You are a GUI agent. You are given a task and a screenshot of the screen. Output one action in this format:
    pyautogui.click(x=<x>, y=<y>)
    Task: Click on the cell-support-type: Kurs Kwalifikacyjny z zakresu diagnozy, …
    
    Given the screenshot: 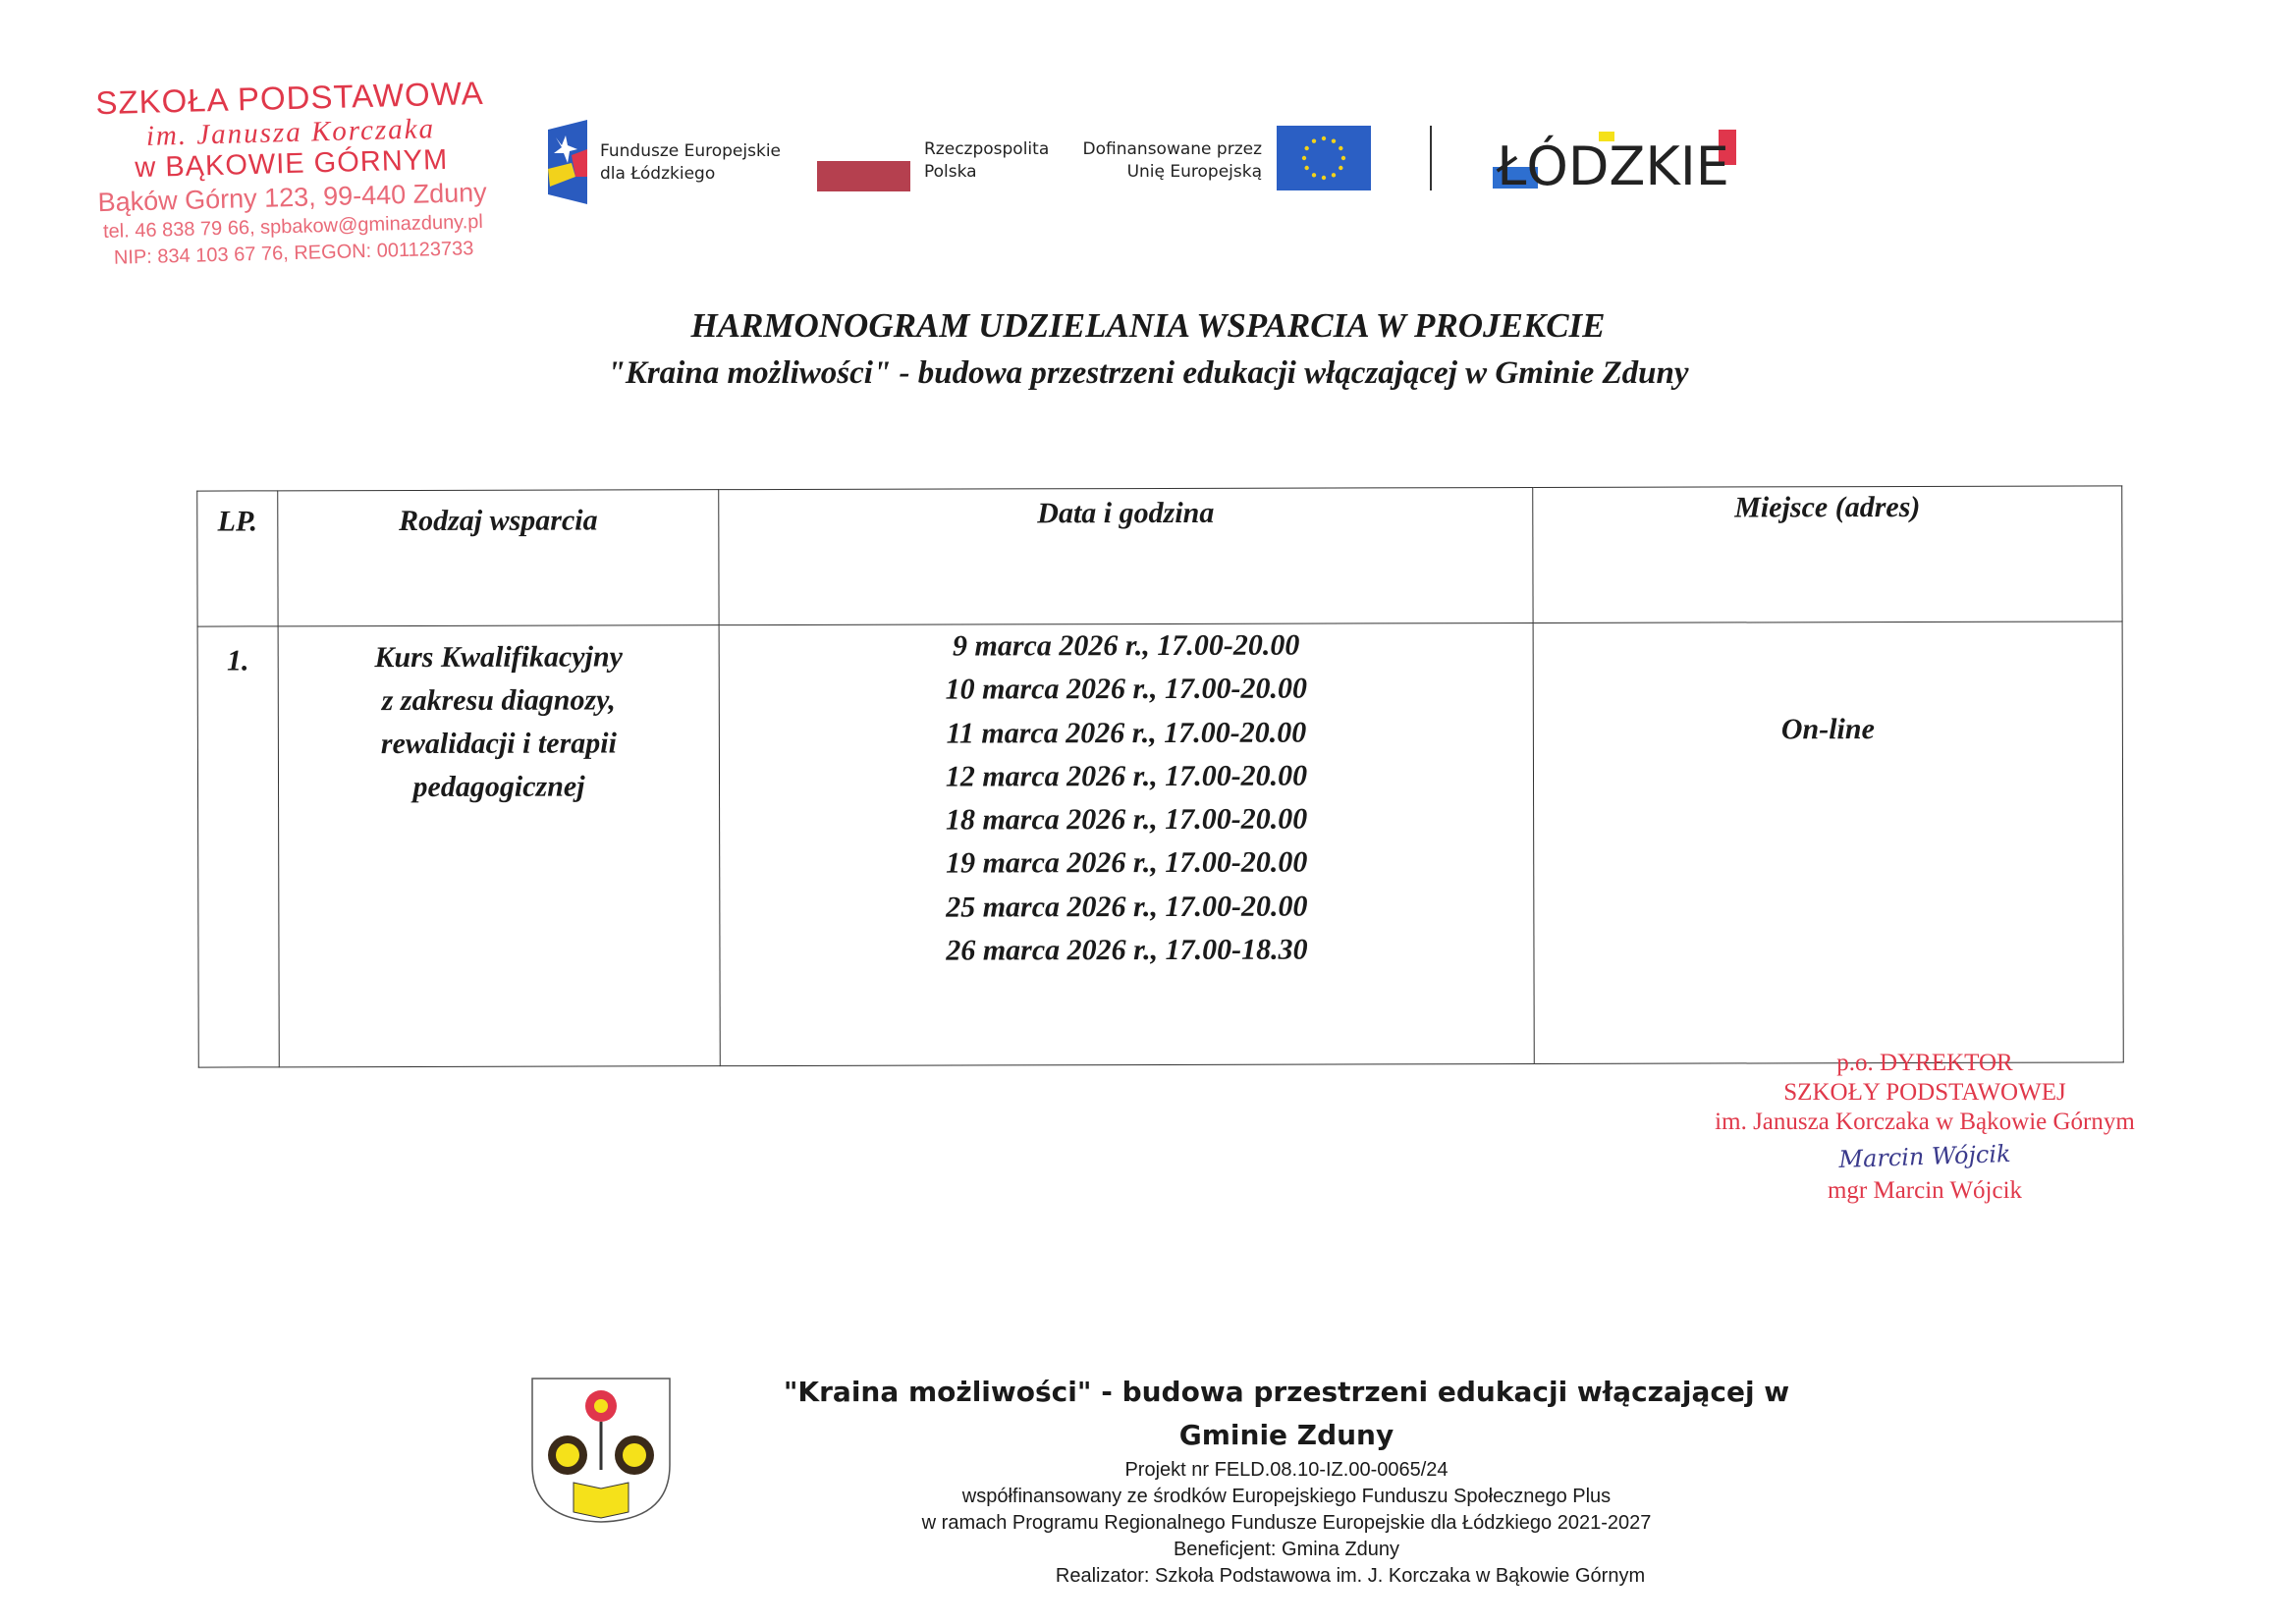 What is the action you would take?
    pyautogui.click(x=499, y=845)
    